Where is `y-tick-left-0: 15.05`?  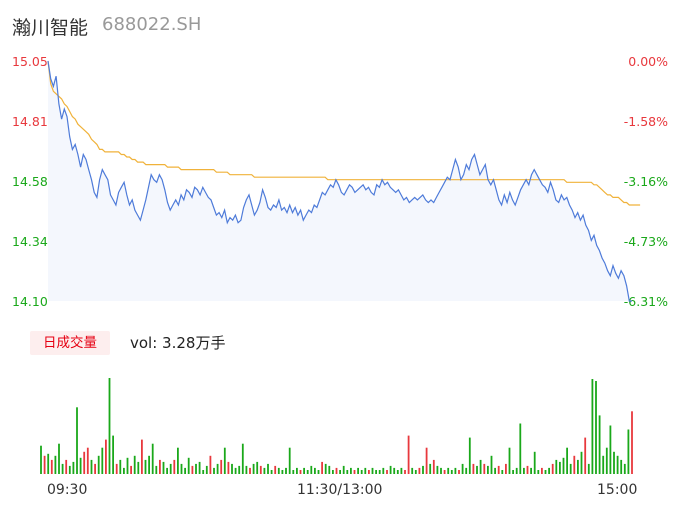 y-tick-left-0: 15.05 is located at coordinates (30, 61).